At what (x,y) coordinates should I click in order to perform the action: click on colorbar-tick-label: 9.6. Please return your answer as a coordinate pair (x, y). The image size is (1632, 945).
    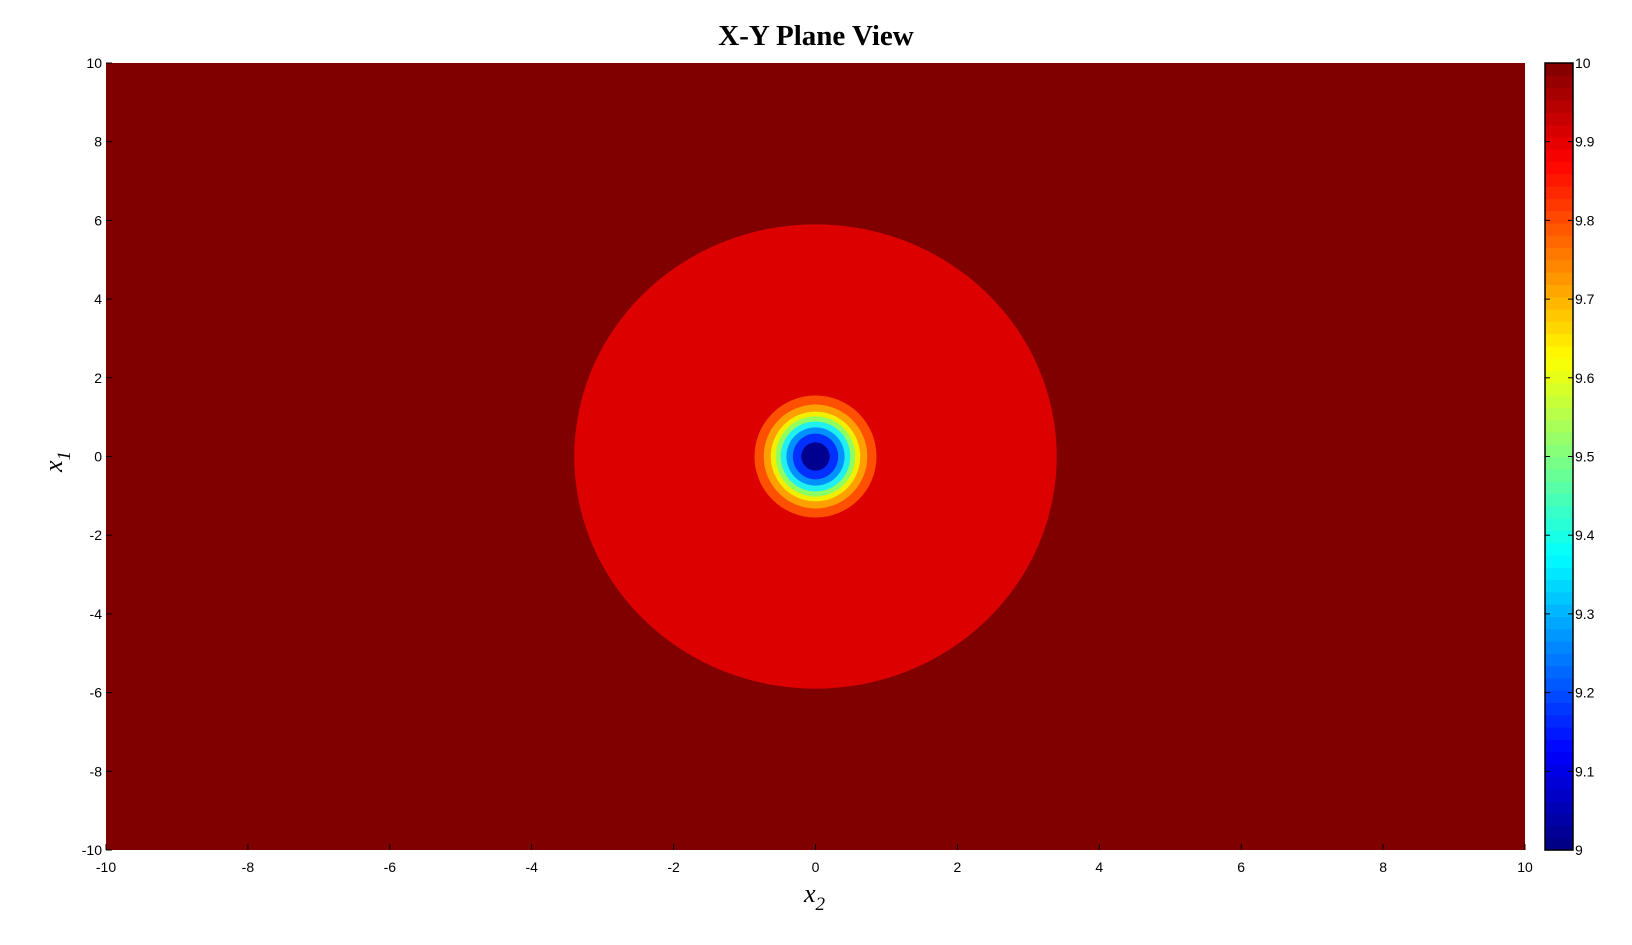
    Looking at the image, I should click on (1585, 378).